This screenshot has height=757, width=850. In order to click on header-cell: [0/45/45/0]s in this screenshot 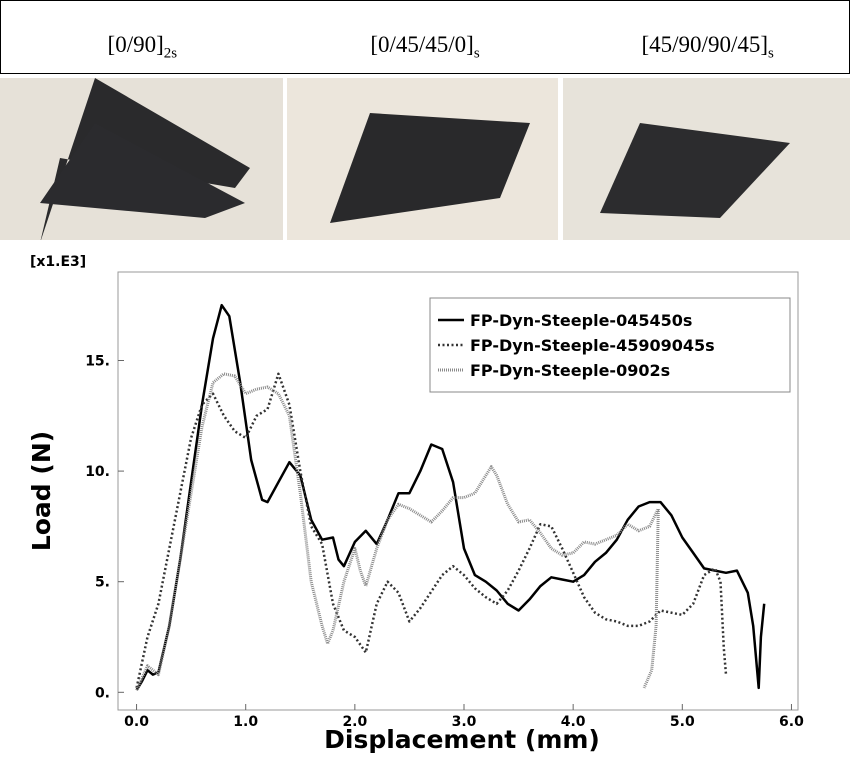, I will do `click(425, 37)`.